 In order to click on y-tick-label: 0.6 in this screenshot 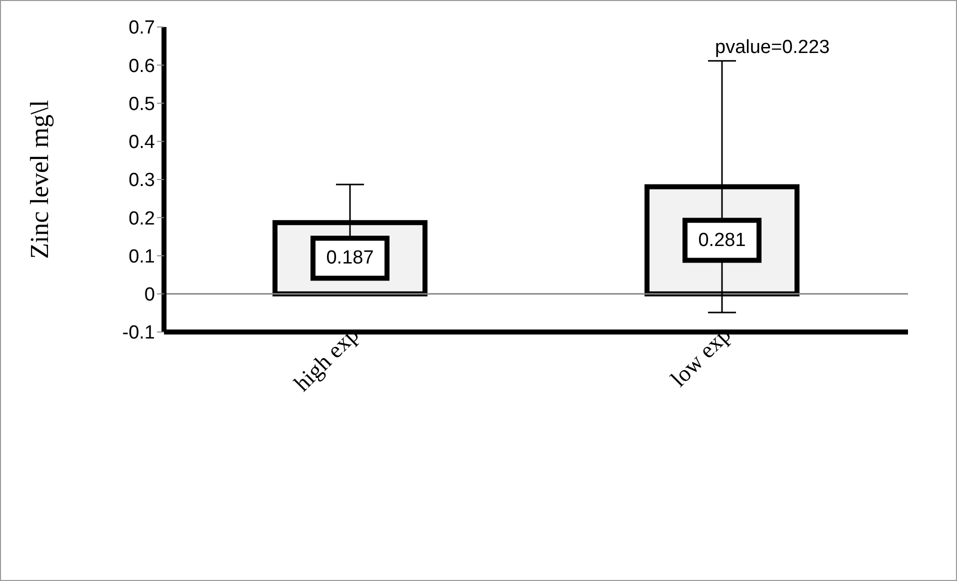, I will do `click(141, 66)`.